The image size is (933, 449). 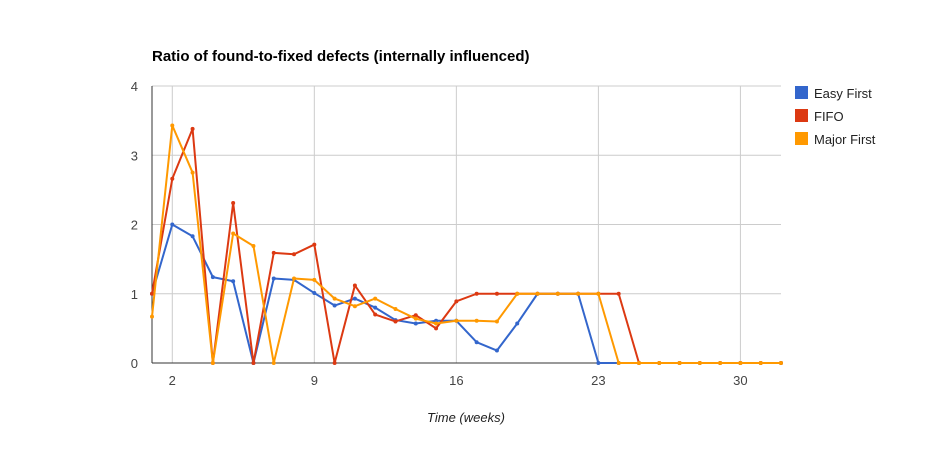 I want to click on y-tick-label: 2, so click(x=134, y=225).